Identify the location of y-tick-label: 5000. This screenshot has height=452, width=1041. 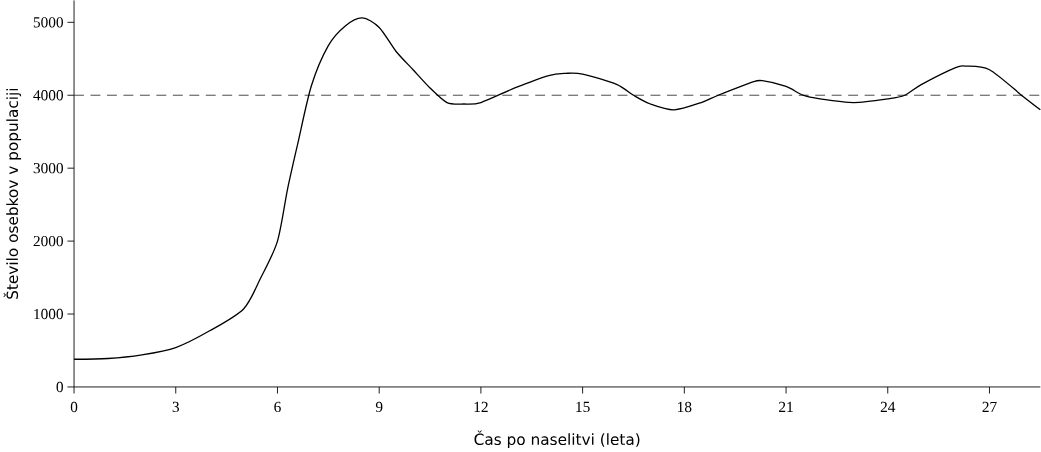
(48, 22).